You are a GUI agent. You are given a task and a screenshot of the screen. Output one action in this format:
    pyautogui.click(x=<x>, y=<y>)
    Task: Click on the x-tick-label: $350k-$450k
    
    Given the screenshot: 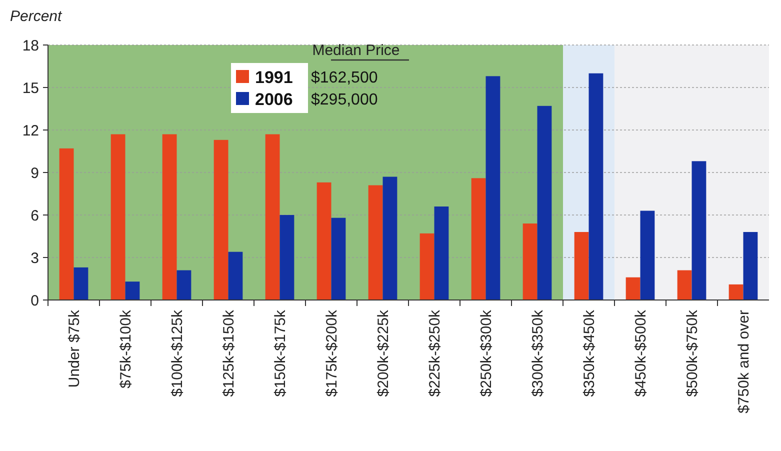 What is the action you would take?
    pyautogui.click(x=589, y=353)
    